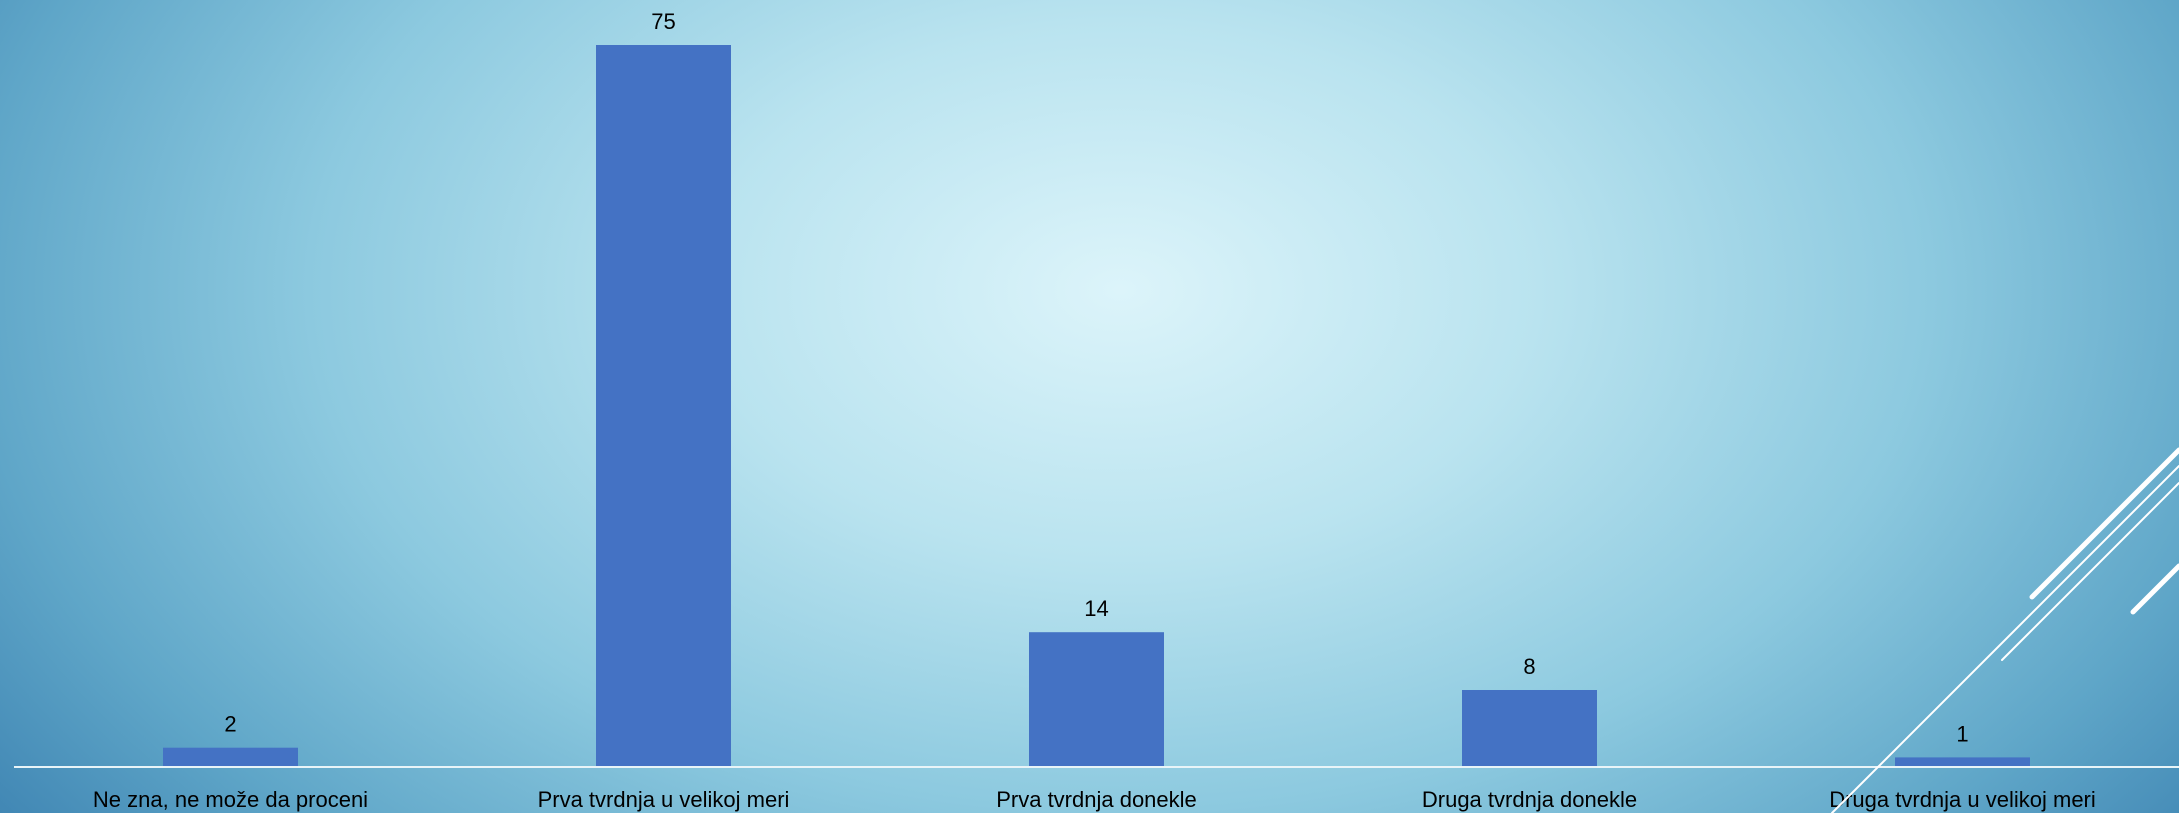  I want to click on data-label-3: 14, so click(1096, 608).